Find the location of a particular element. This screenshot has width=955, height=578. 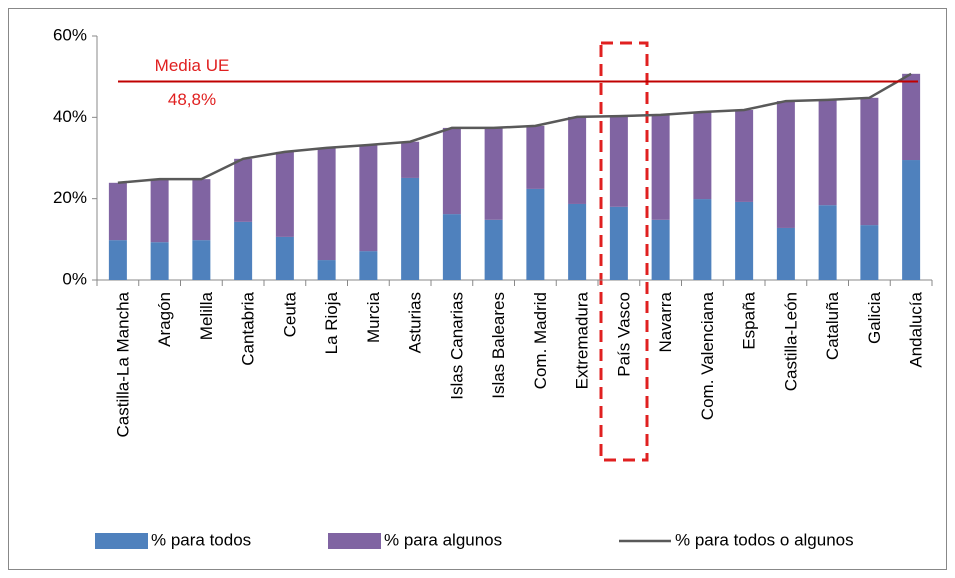

x-tick-label: Andalucía is located at coordinates (916, 329).